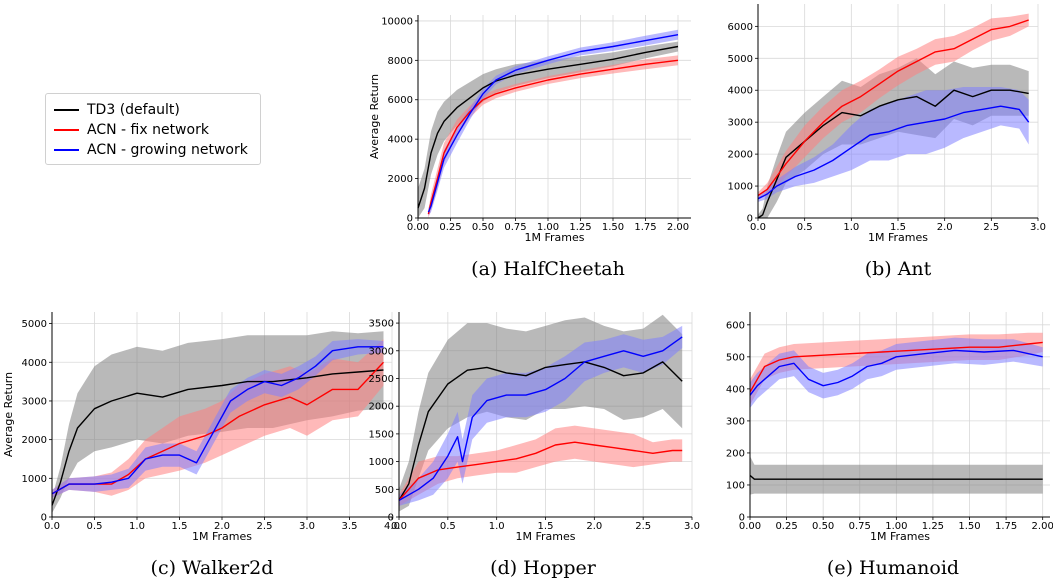  Describe the element at coordinates (735, 421) in the screenshot. I see `y-tick-label: 300` at that location.